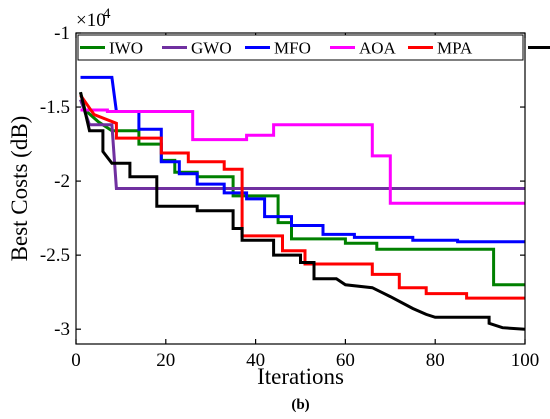  I want to click on x-tick-label: 0, so click(76, 360).